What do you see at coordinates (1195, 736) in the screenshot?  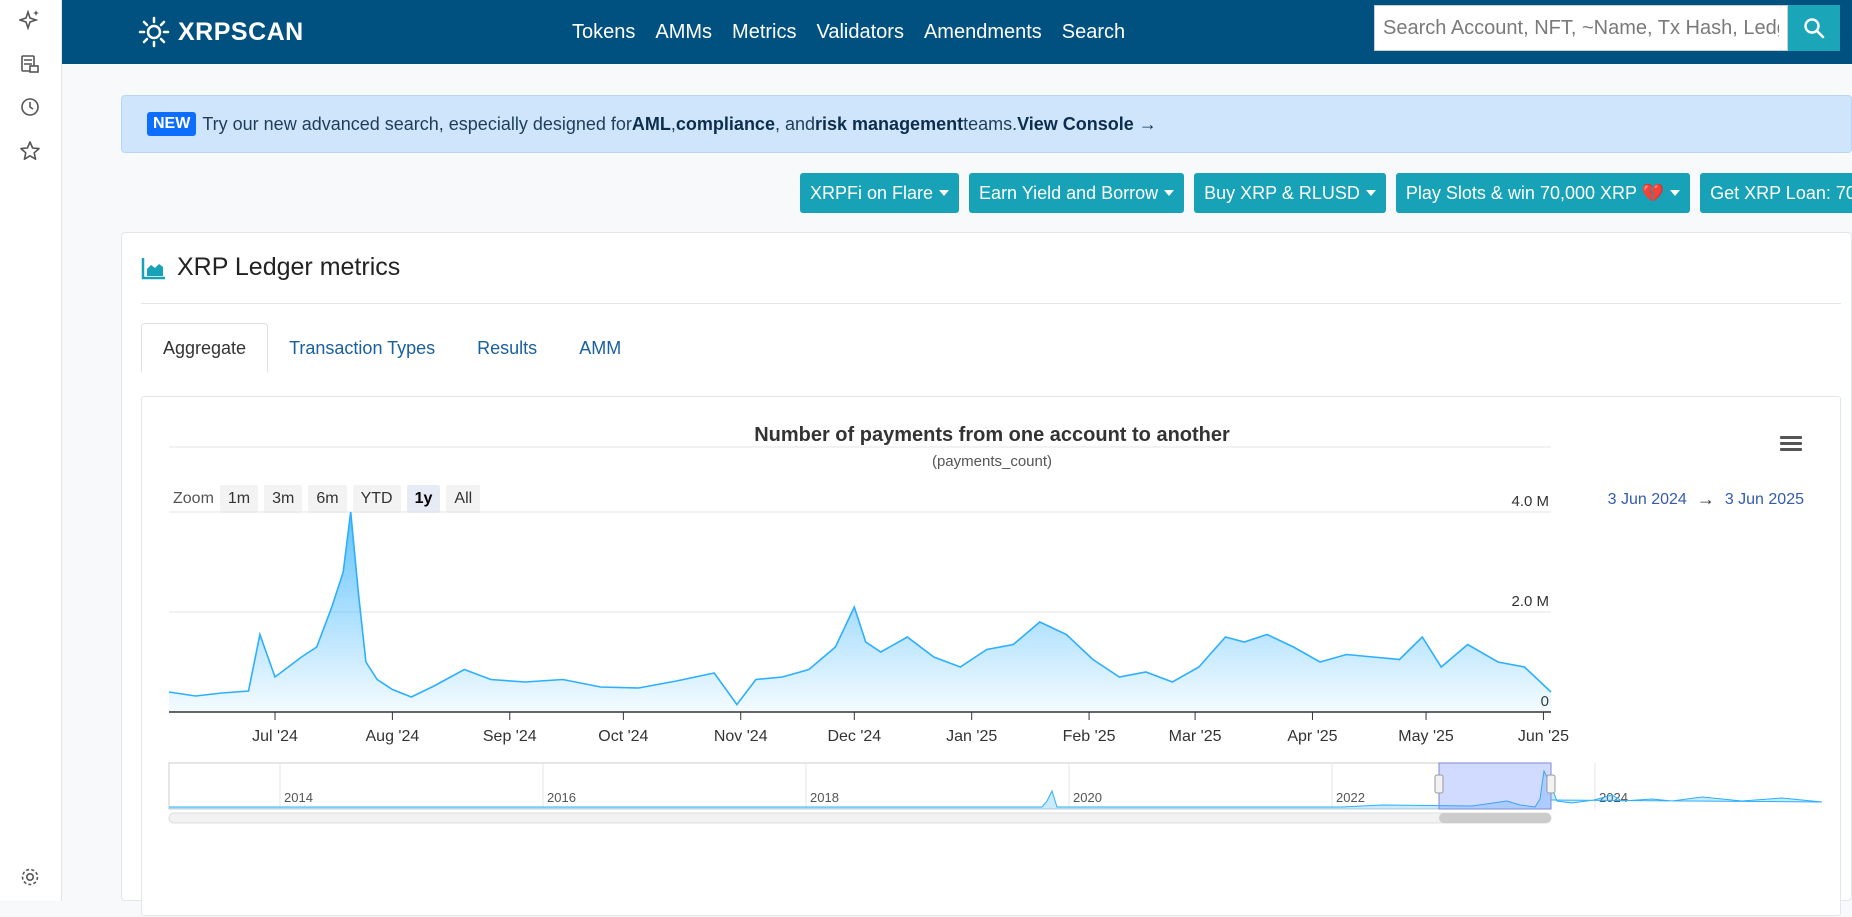 I see `x-tick-label: Mar '25` at bounding box center [1195, 736].